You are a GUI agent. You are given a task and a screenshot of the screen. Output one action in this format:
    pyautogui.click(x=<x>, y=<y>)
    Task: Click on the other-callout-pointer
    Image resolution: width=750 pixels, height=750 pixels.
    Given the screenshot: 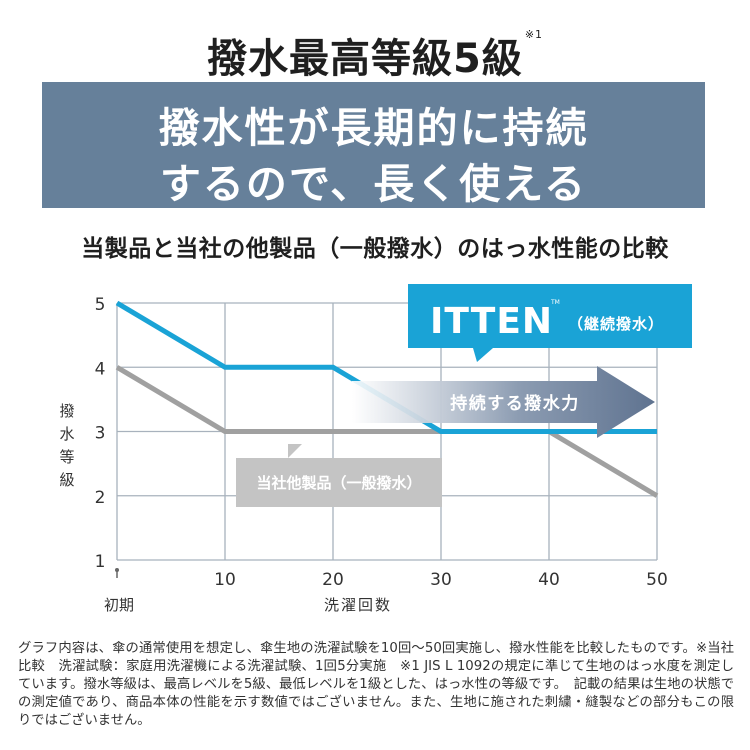 What is the action you would take?
    pyautogui.click(x=295, y=451)
    